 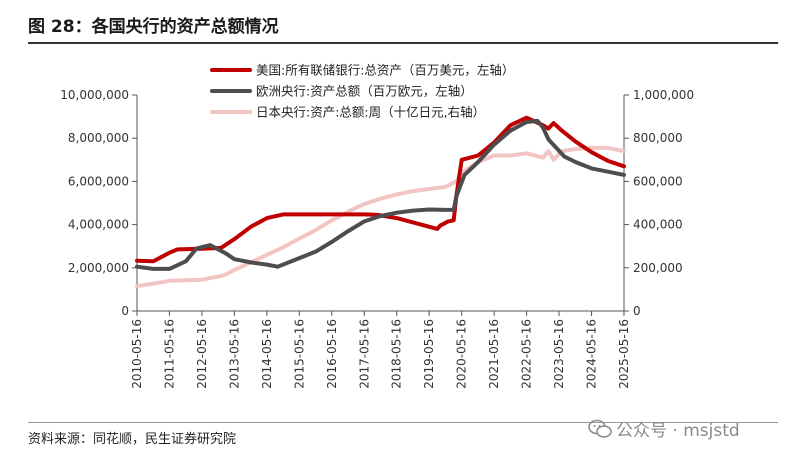 What do you see at coordinates (94, 95) in the screenshot?
I see `y-left-tick-label: 10,000,000` at bounding box center [94, 95].